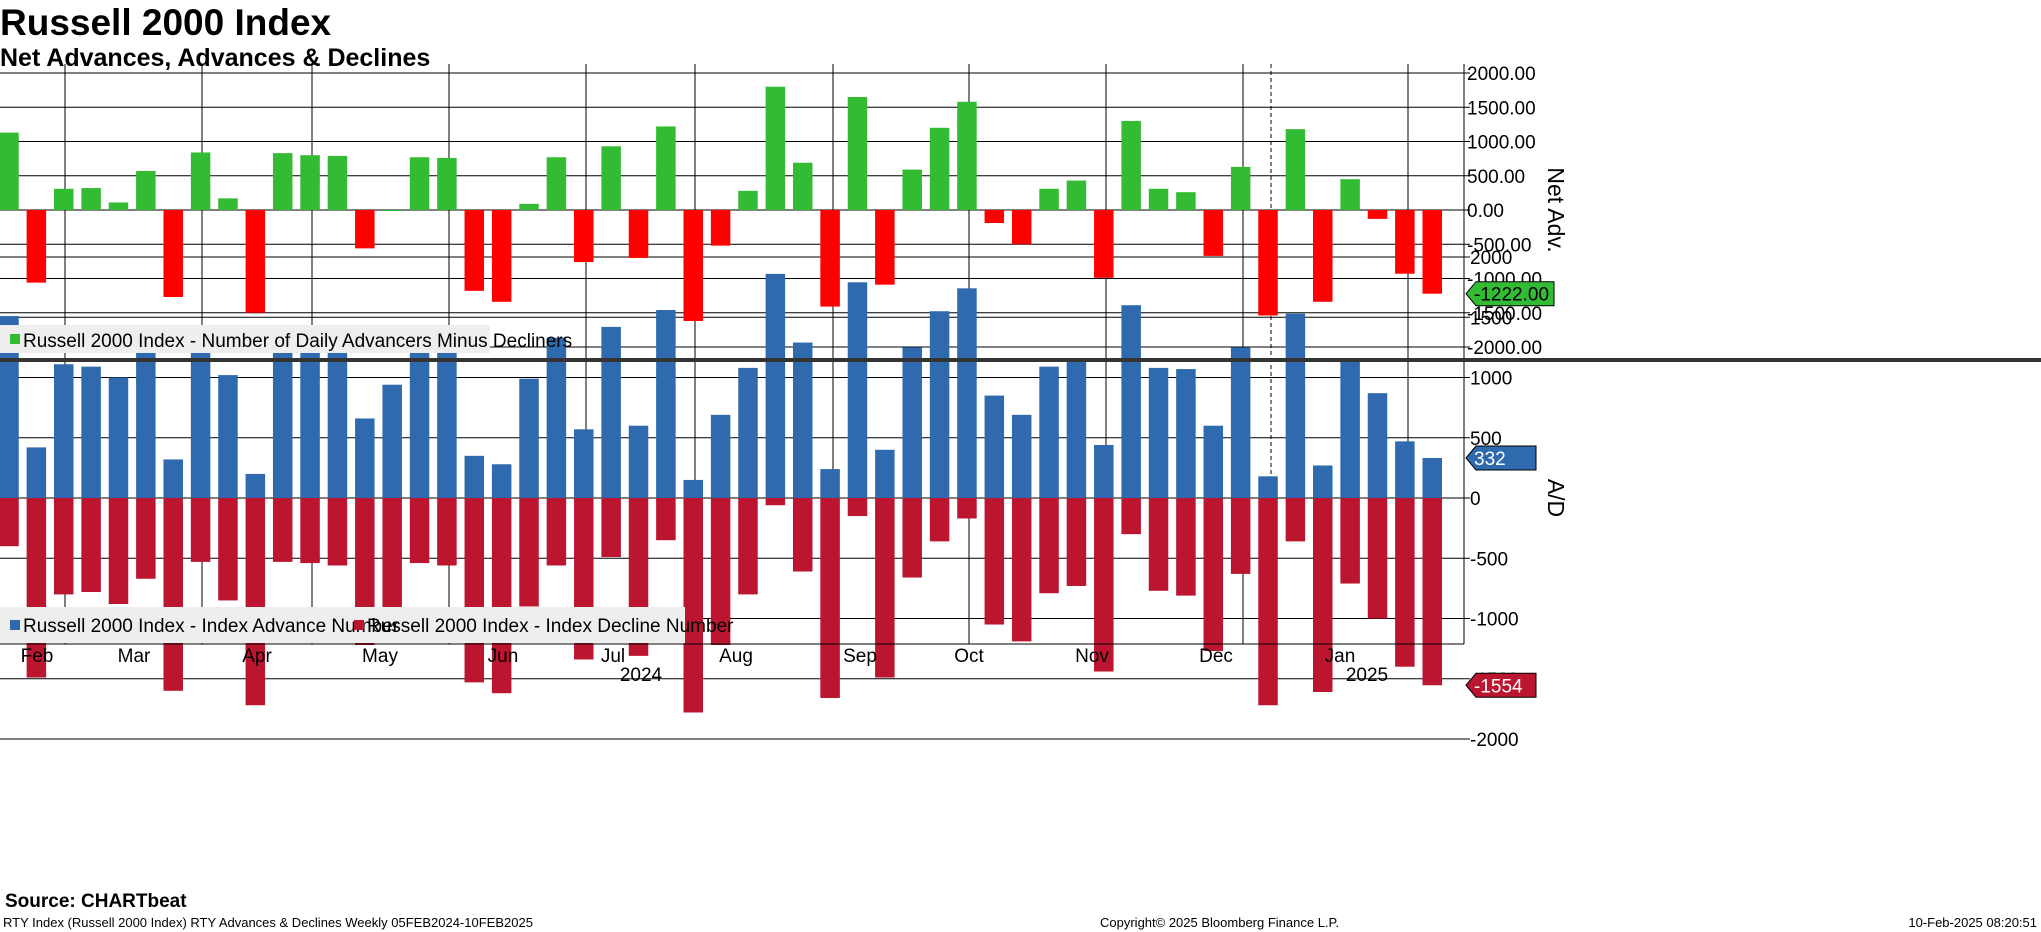 Image resolution: width=2041 pixels, height=932 pixels. What do you see at coordinates (1367, 675) in the screenshot?
I see `x-tick-label-year: 2025` at bounding box center [1367, 675].